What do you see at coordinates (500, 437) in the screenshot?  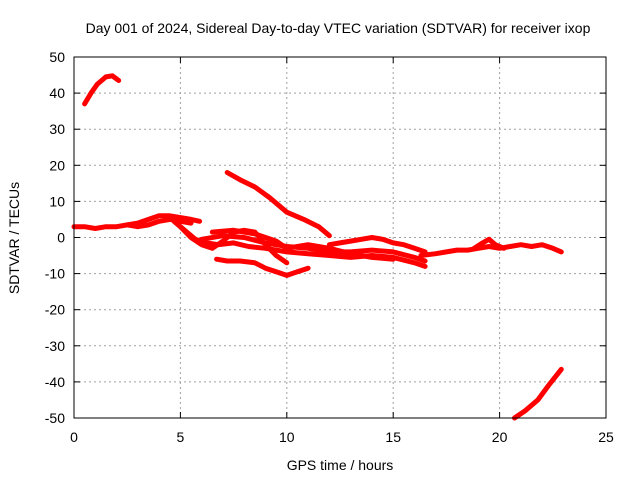 I see `x-tick-label: 20` at bounding box center [500, 437].